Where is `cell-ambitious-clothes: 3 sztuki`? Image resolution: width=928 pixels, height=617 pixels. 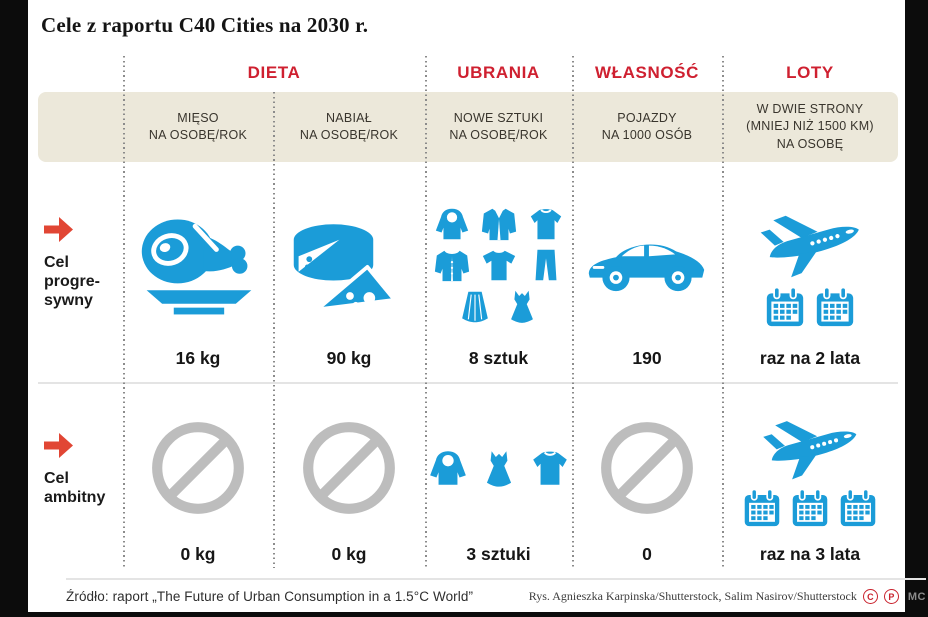 cell-ambitious-clothes: 3 sztuki is located at coordinates (498, 481).